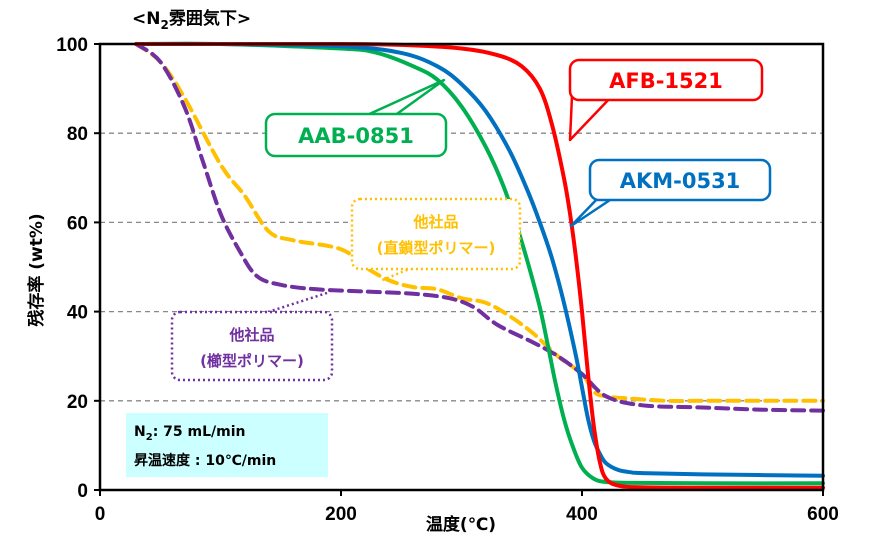  I want to click on callout-linear-polymer: 他社品 (直鎖型ポリマー), so click(436, 234).